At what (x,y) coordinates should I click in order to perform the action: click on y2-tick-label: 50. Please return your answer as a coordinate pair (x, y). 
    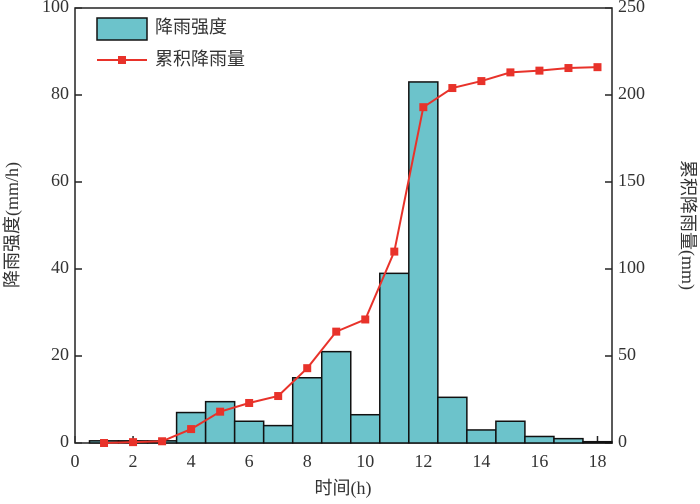
    Looking at the image, I should click on (627, 354).